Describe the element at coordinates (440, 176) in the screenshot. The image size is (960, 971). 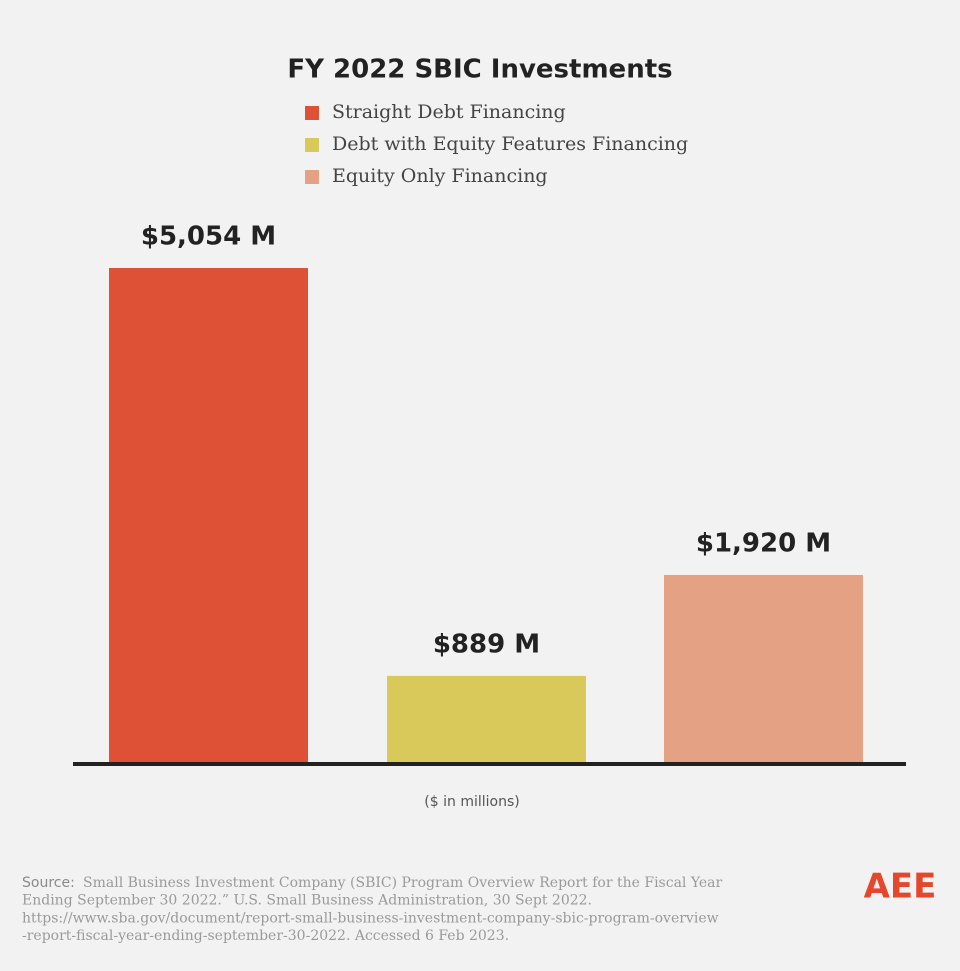
I see `legend-label: Equity Only Financing` at that location.